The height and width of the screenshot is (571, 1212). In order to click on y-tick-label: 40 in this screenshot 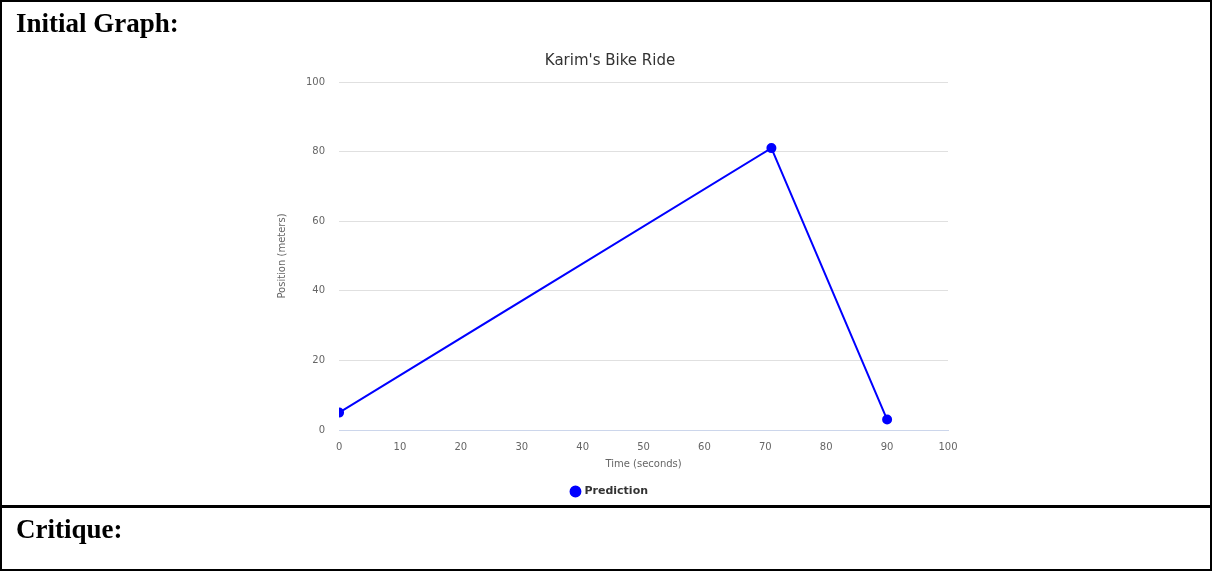, I will do `click(319, 290)`.